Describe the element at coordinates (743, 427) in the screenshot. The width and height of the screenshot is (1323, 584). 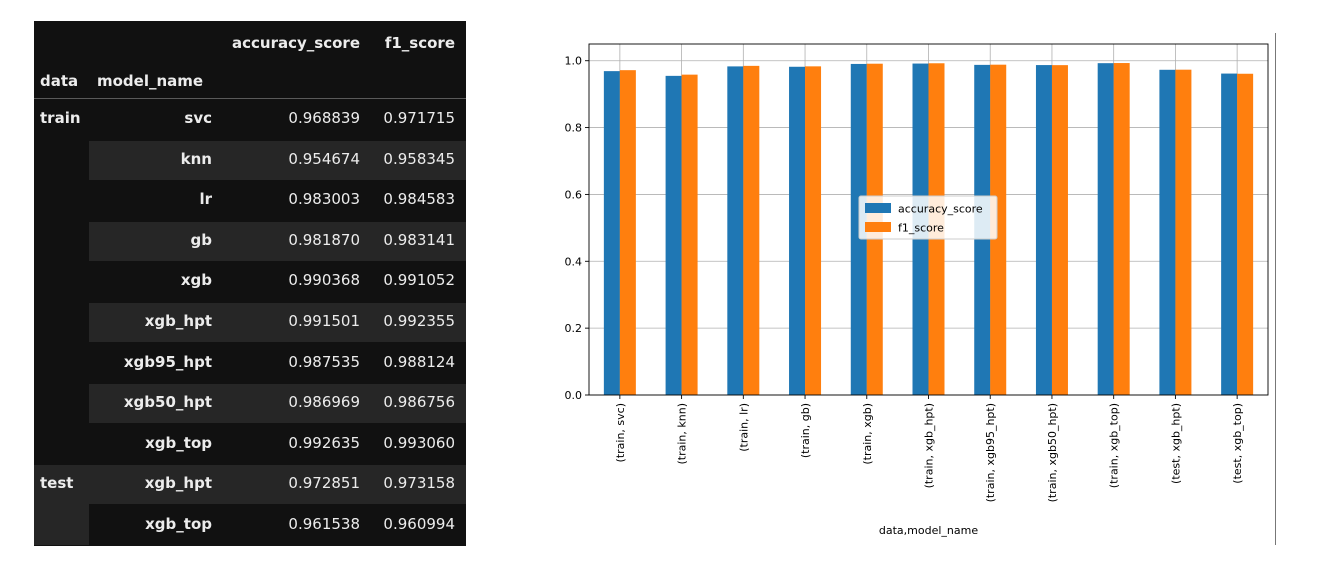
I see `x-tick-label: (train, lr)` at that location.